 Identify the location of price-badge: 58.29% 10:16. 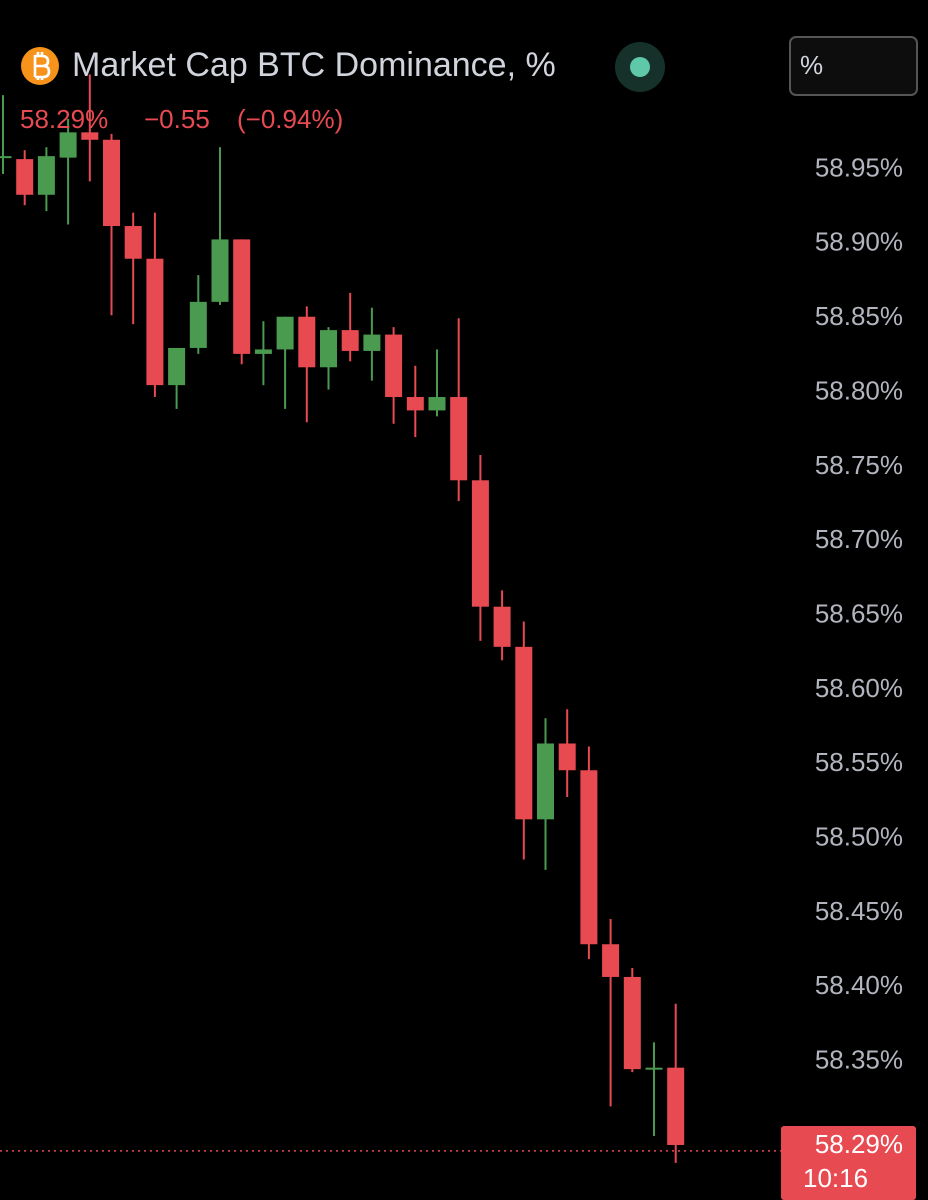
(848, 1163).